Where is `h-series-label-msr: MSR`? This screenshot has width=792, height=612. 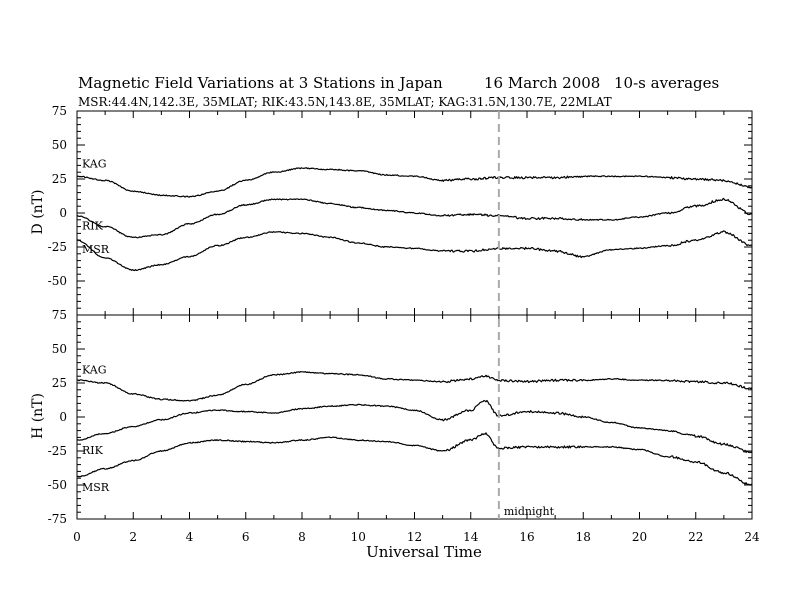
h-series-label-msr: MSR is located at coordinates (96, 487).